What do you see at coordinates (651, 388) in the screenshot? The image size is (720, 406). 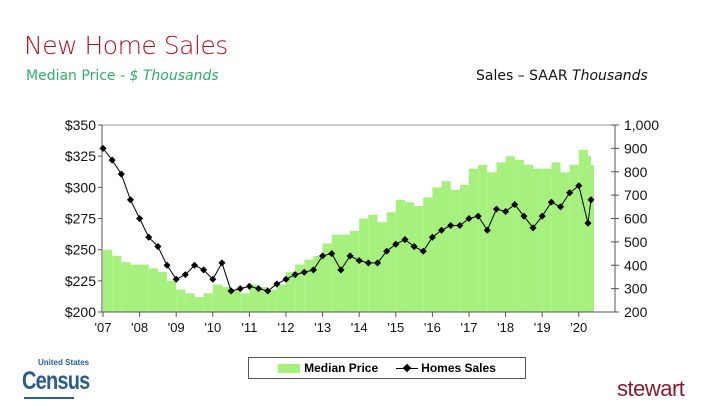 I see `stewart-logo: stewart` at bounding box center [651, 388].